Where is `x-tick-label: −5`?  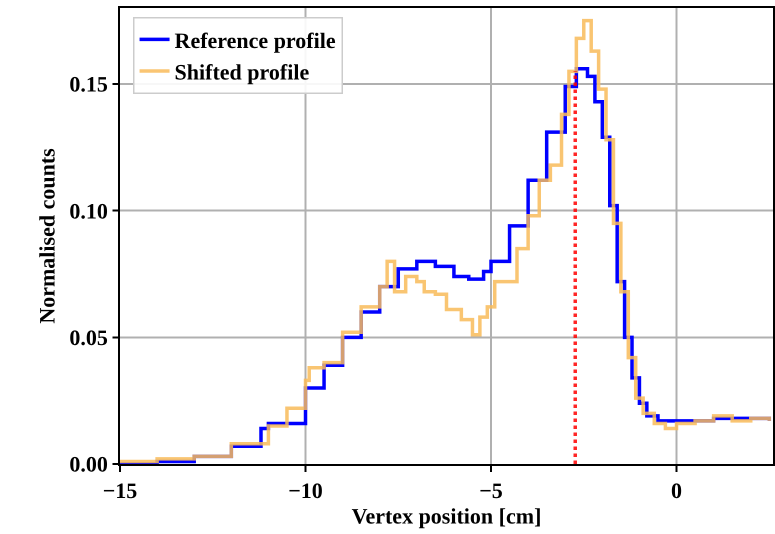 x-tick-label: −5 is located at coordinates (491, 491).